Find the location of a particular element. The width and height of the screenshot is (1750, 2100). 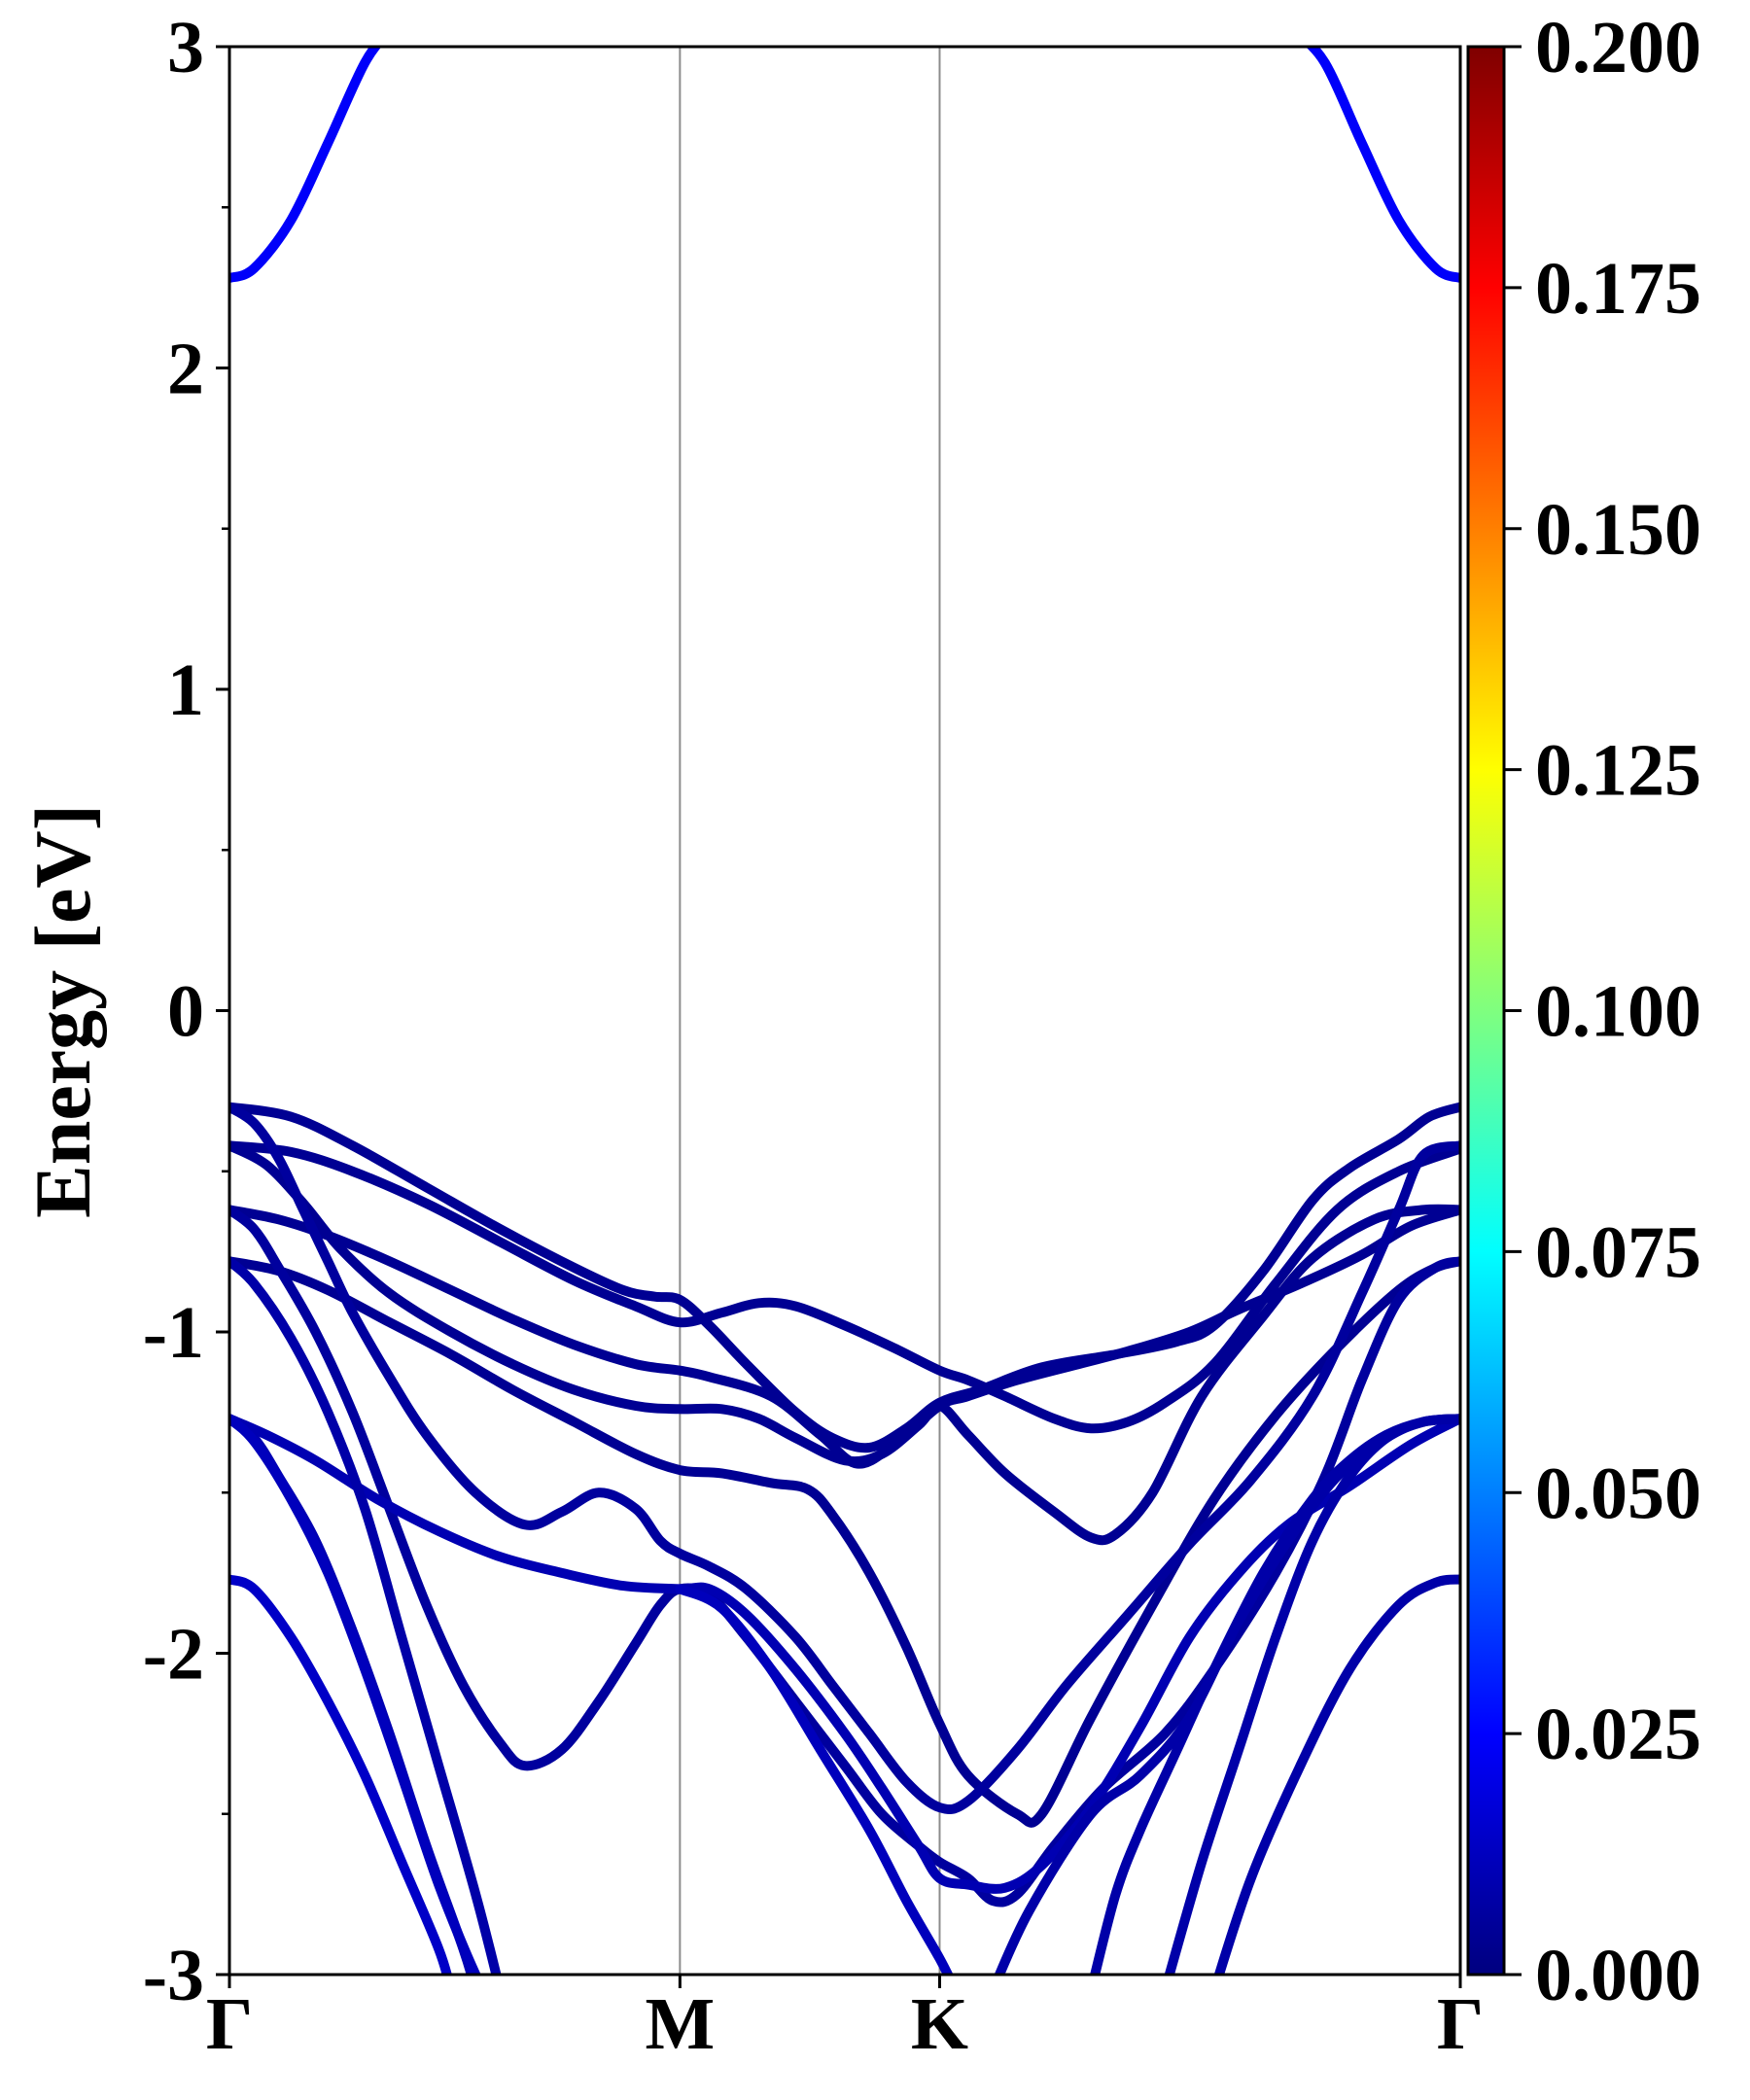

colorbar is located at coordinates (1486, 1011).